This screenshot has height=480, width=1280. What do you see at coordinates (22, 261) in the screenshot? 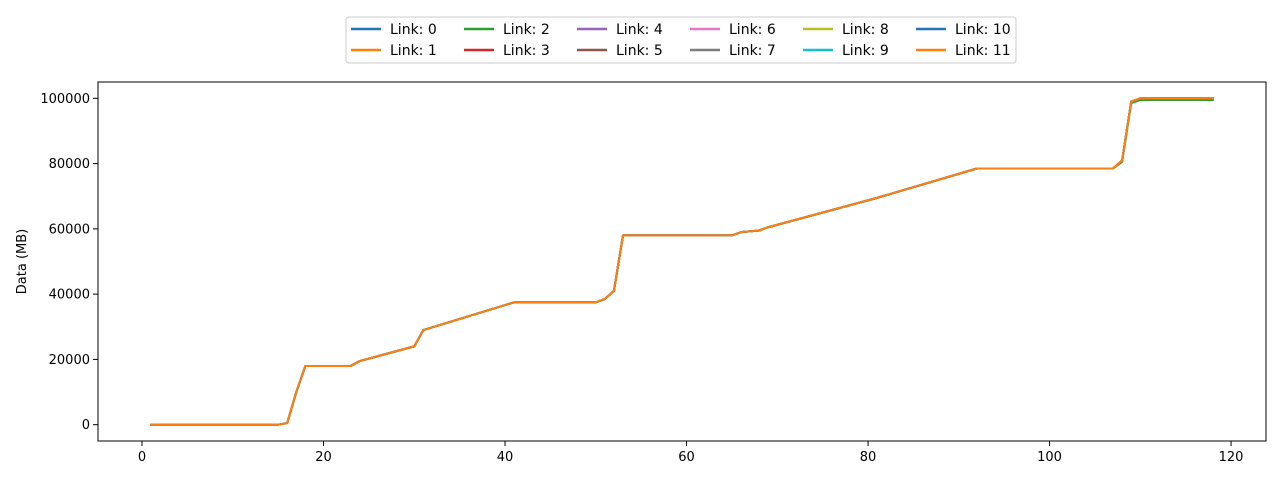
I see `y-axis-label: Data (MB)` at bounding box center [22, 261].